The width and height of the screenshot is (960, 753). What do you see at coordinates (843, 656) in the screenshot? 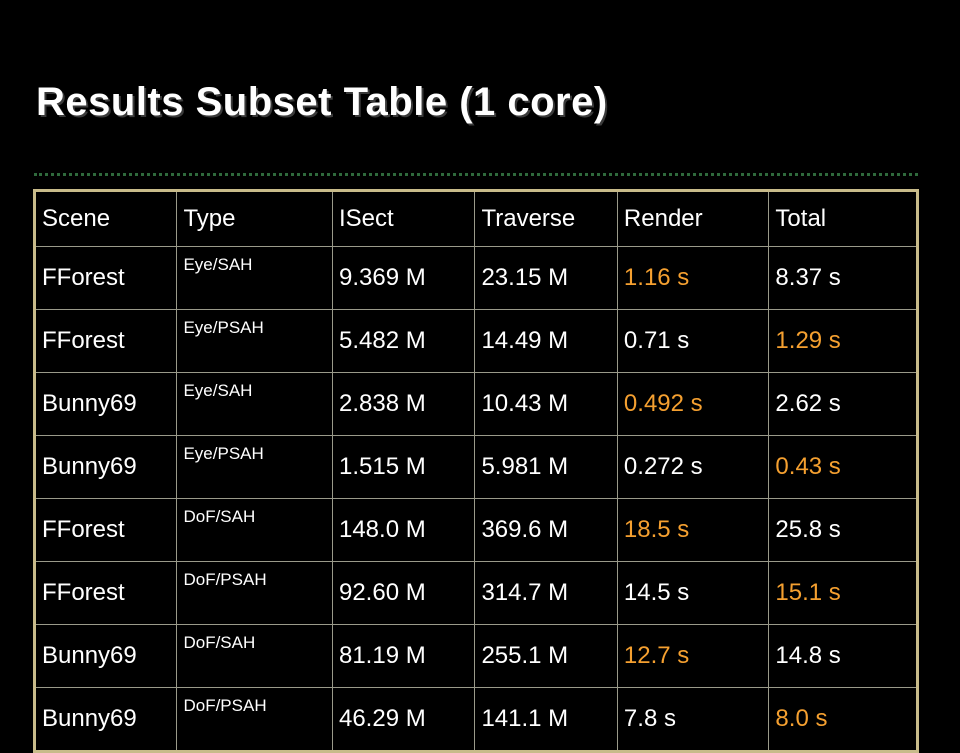
I see `cell-total: 14.8 s` at bounding box center [843, 656].